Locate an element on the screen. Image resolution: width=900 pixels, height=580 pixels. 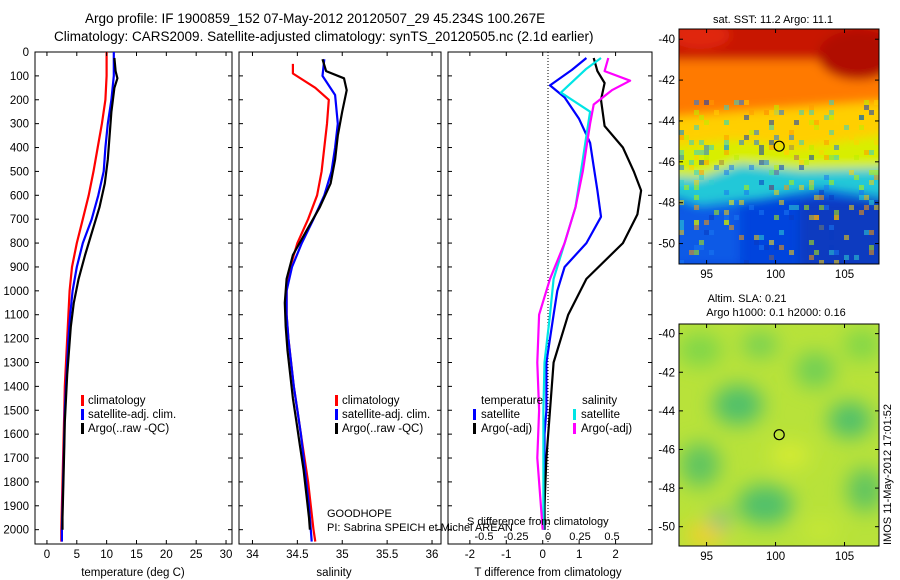
depth-tick-label: 1500 is located at coordinates (16, 411).